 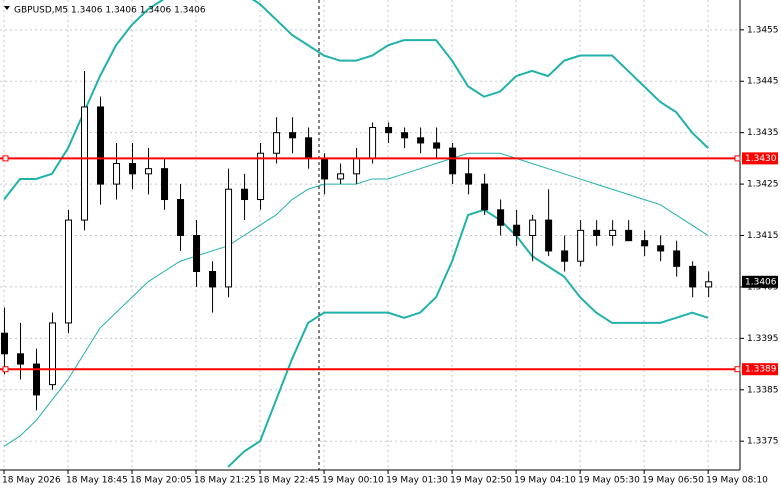 What do you see at coordinates (673, 481) in the screenshot?
I see `x-tick-label: 19 May 06:50` at bounding box center [673, 481].